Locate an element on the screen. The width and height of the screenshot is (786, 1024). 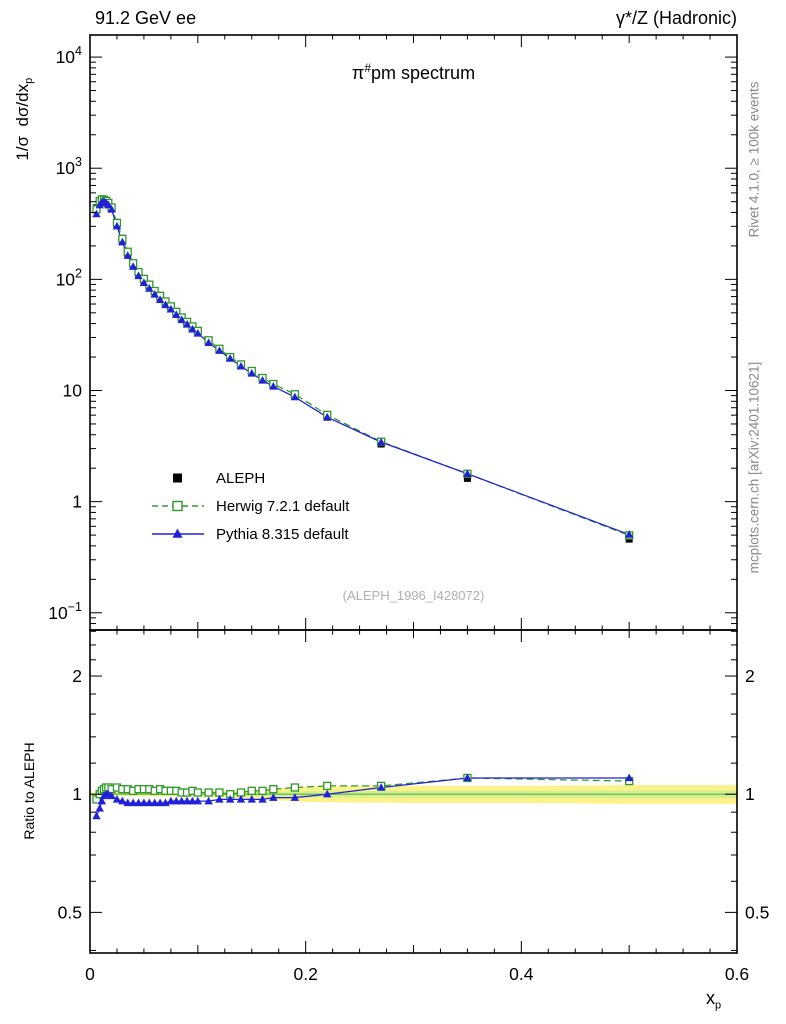
svg-text: 0 is located at coordinates (90, 974).